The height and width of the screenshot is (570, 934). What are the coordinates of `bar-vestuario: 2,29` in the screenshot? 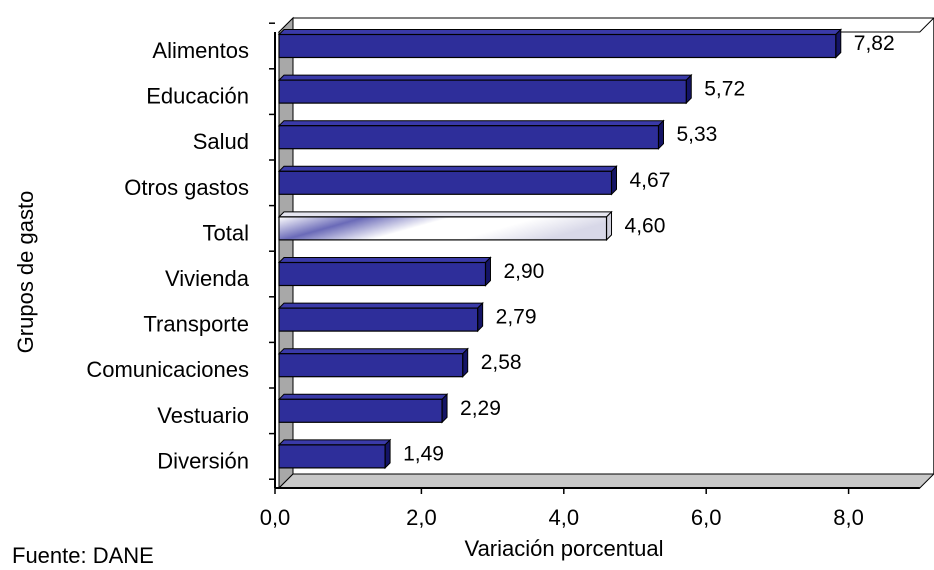 It's located at (389, 408).